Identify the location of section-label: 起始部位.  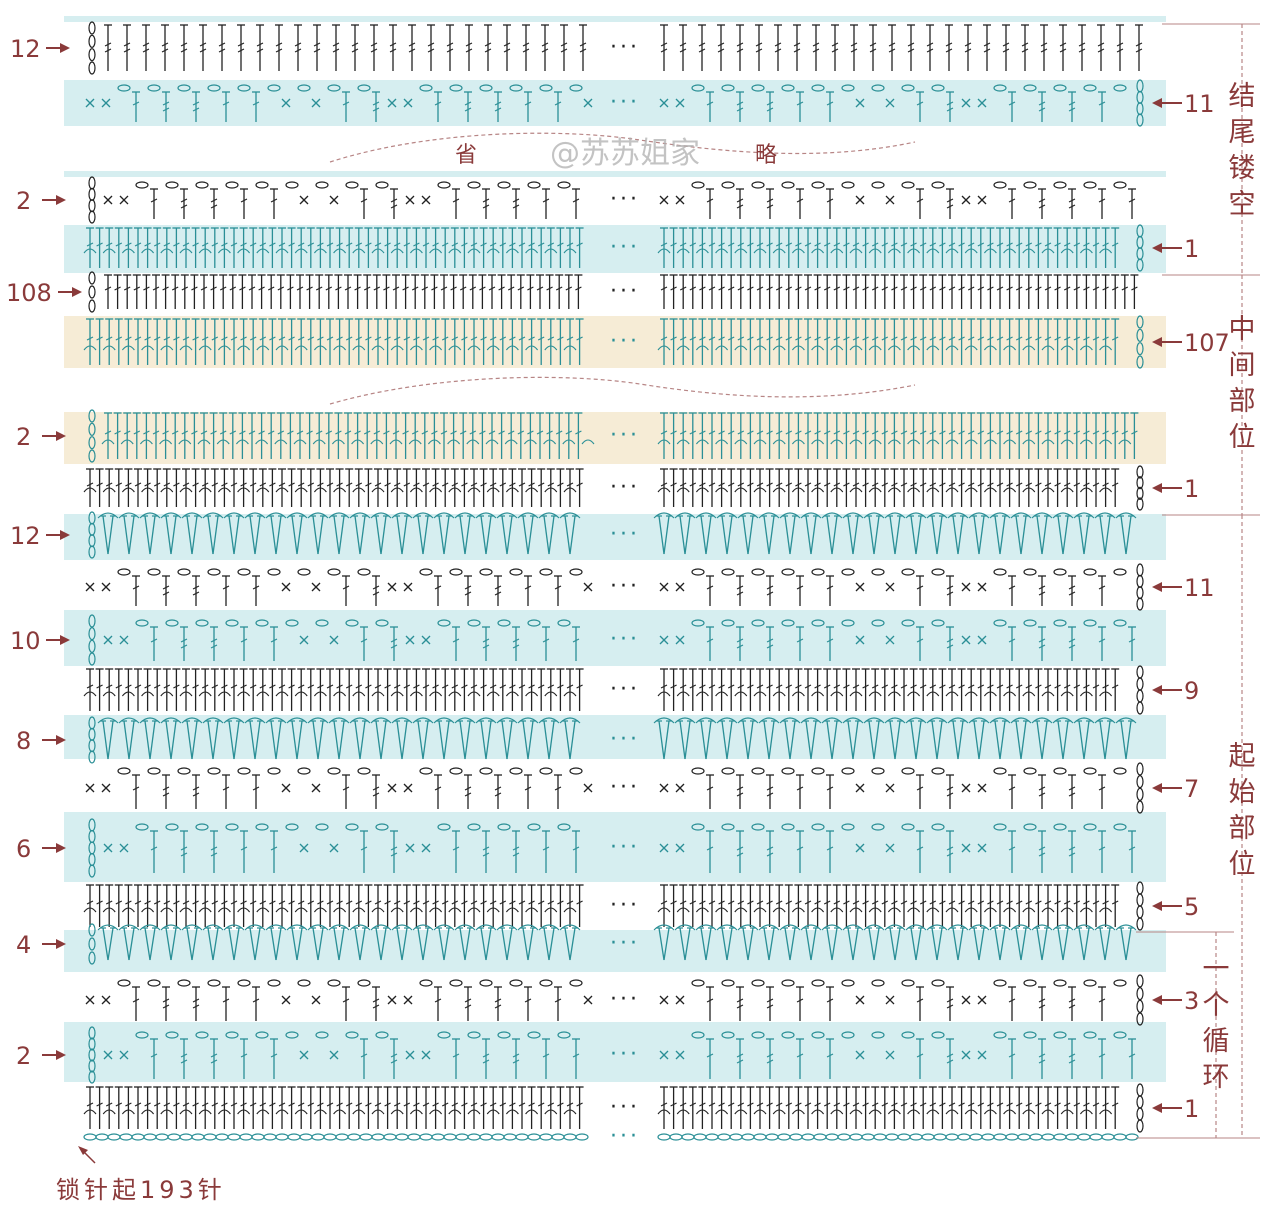
(1242, 810).